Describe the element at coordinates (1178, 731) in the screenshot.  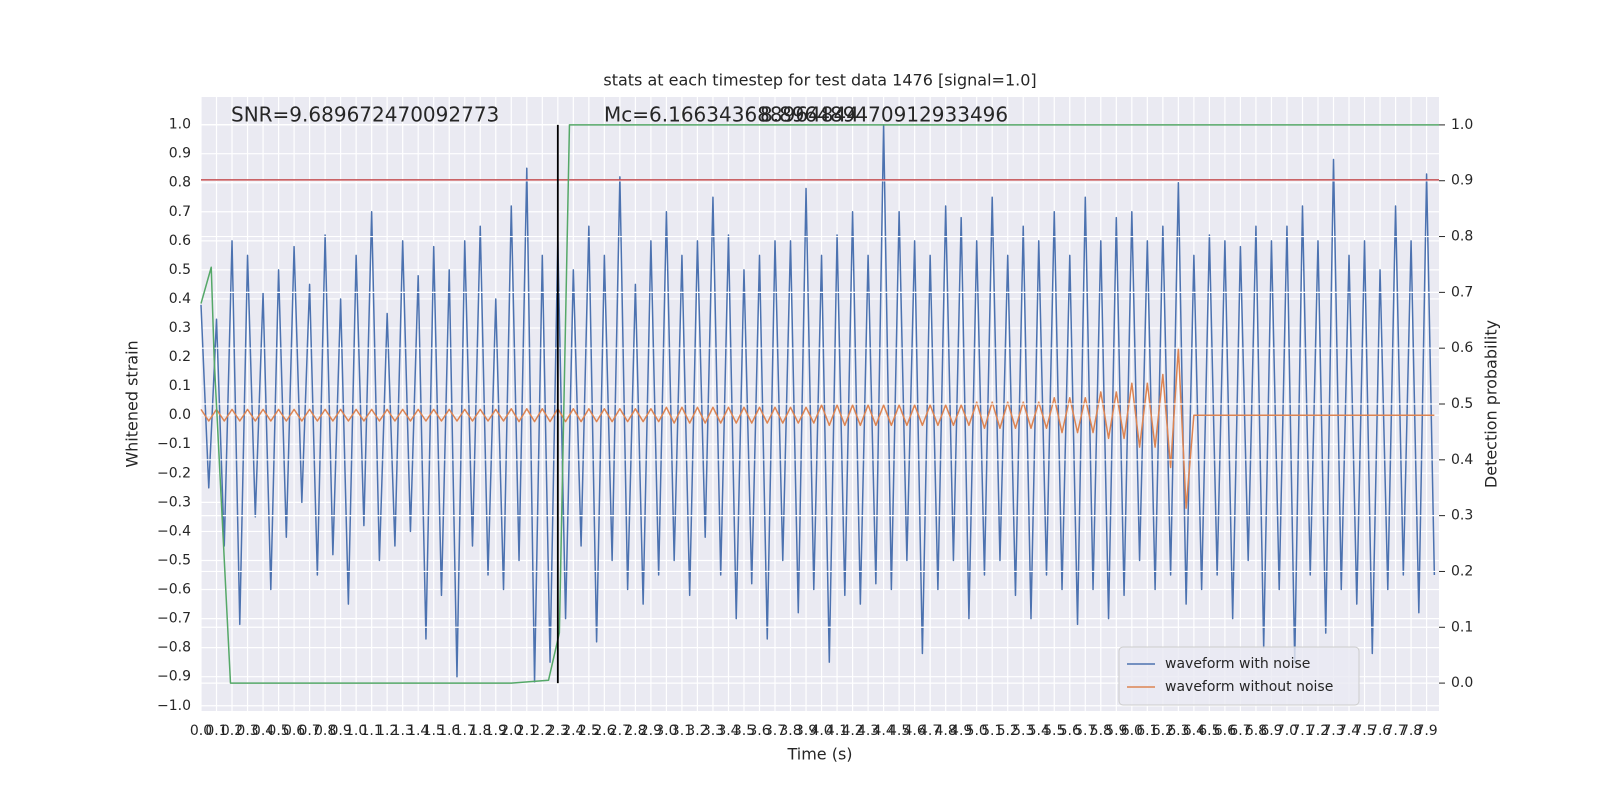
I see `x-tick-label: 6.3` at that location.